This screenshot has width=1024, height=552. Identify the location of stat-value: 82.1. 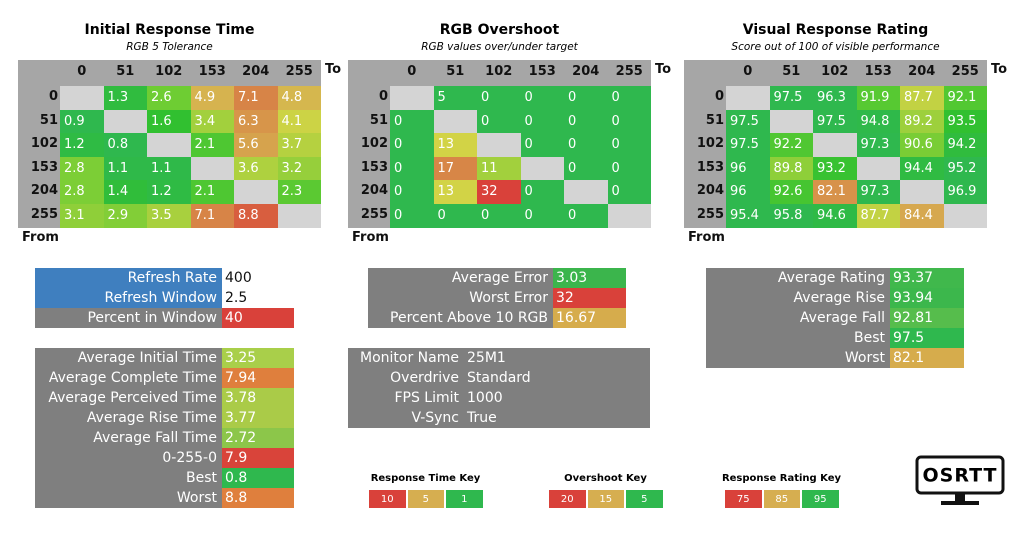
(927, 358).